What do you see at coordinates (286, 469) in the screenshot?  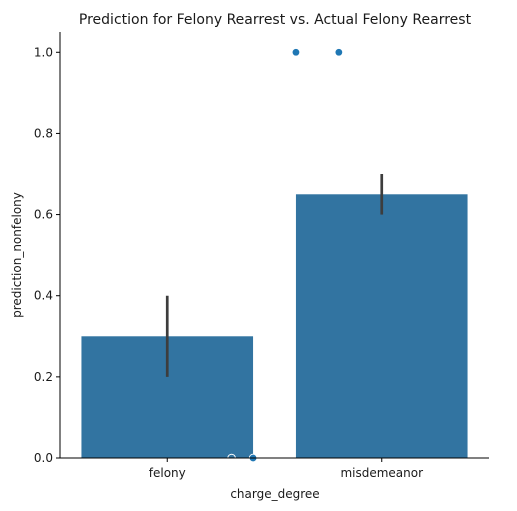 I see `x-ticks: felony misdemeanor` at bounding box center [286, 469].